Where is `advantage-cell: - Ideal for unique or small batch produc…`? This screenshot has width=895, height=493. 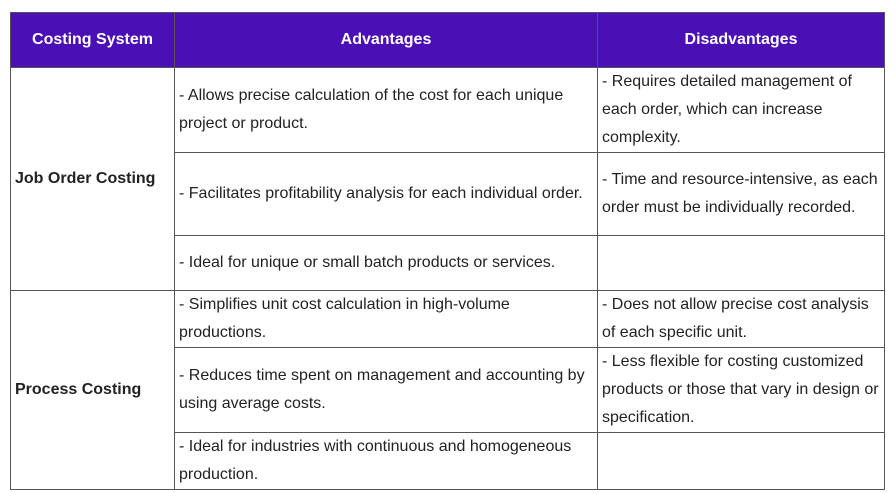 advantage-cell: - Ideal for unique or small batch produc… is located at coordinates (386, 263).